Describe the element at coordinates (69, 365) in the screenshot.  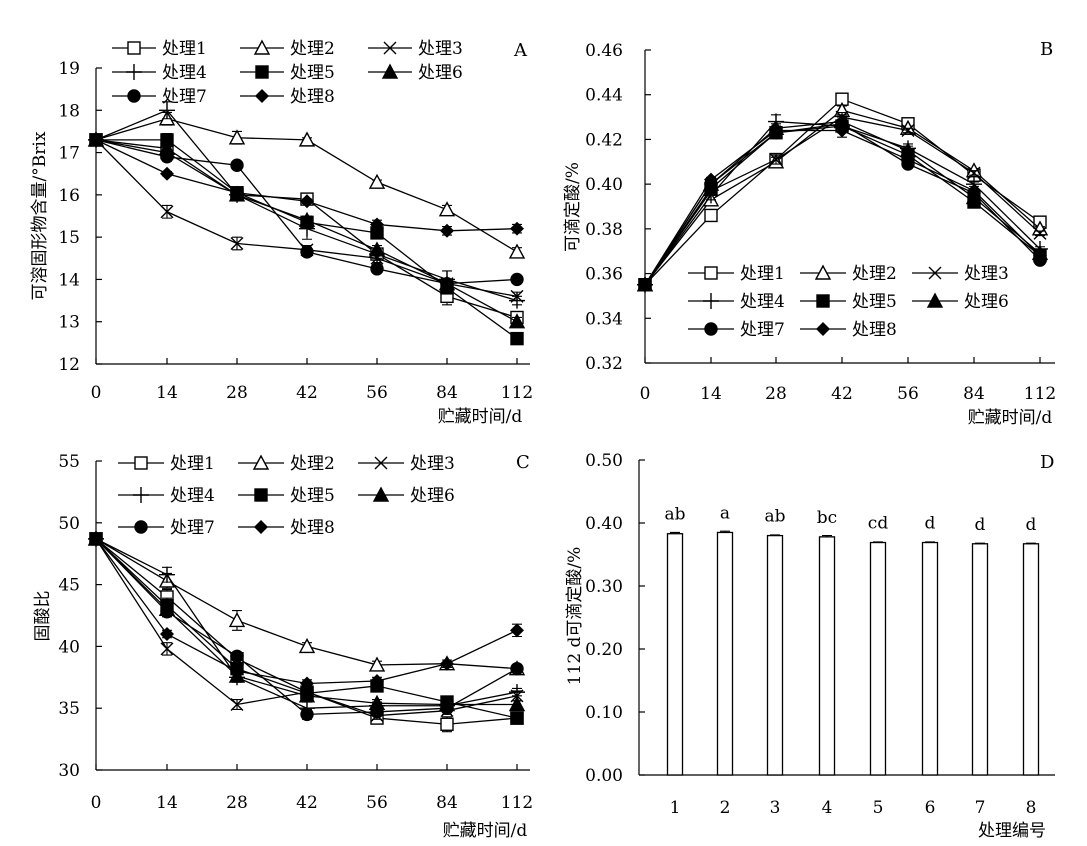
I see `y-tick-label: 12` at that location.